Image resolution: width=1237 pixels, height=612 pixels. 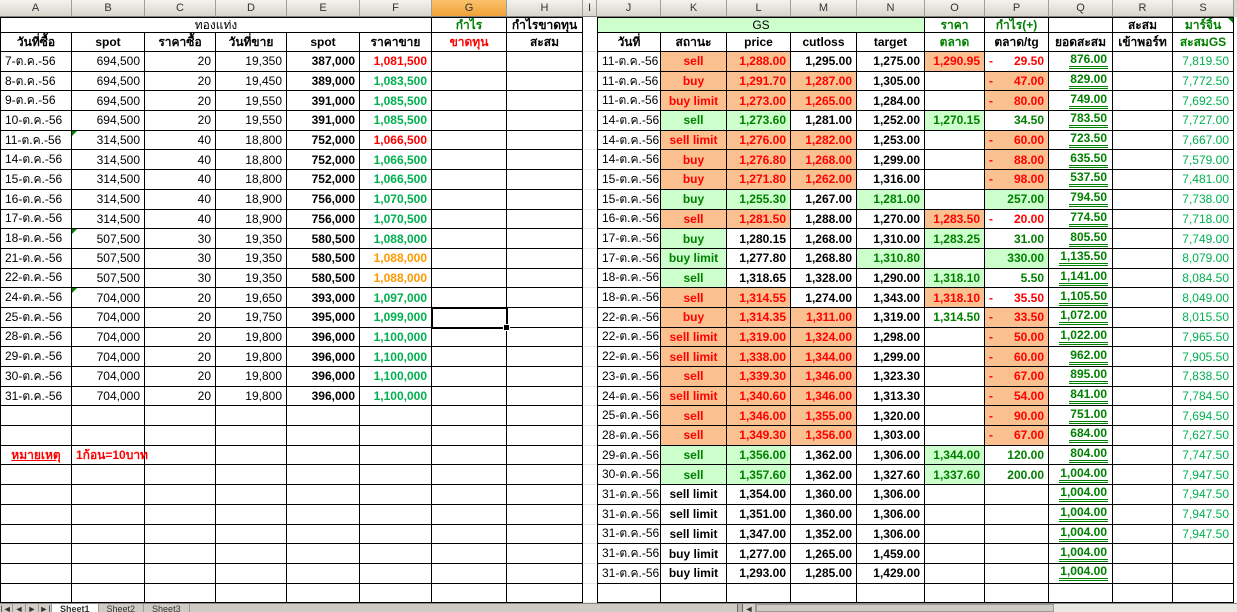 What do you see at coordinates (108, 436) in the screenshot?
I see `cell-B22` at bounding box center [108, 436].